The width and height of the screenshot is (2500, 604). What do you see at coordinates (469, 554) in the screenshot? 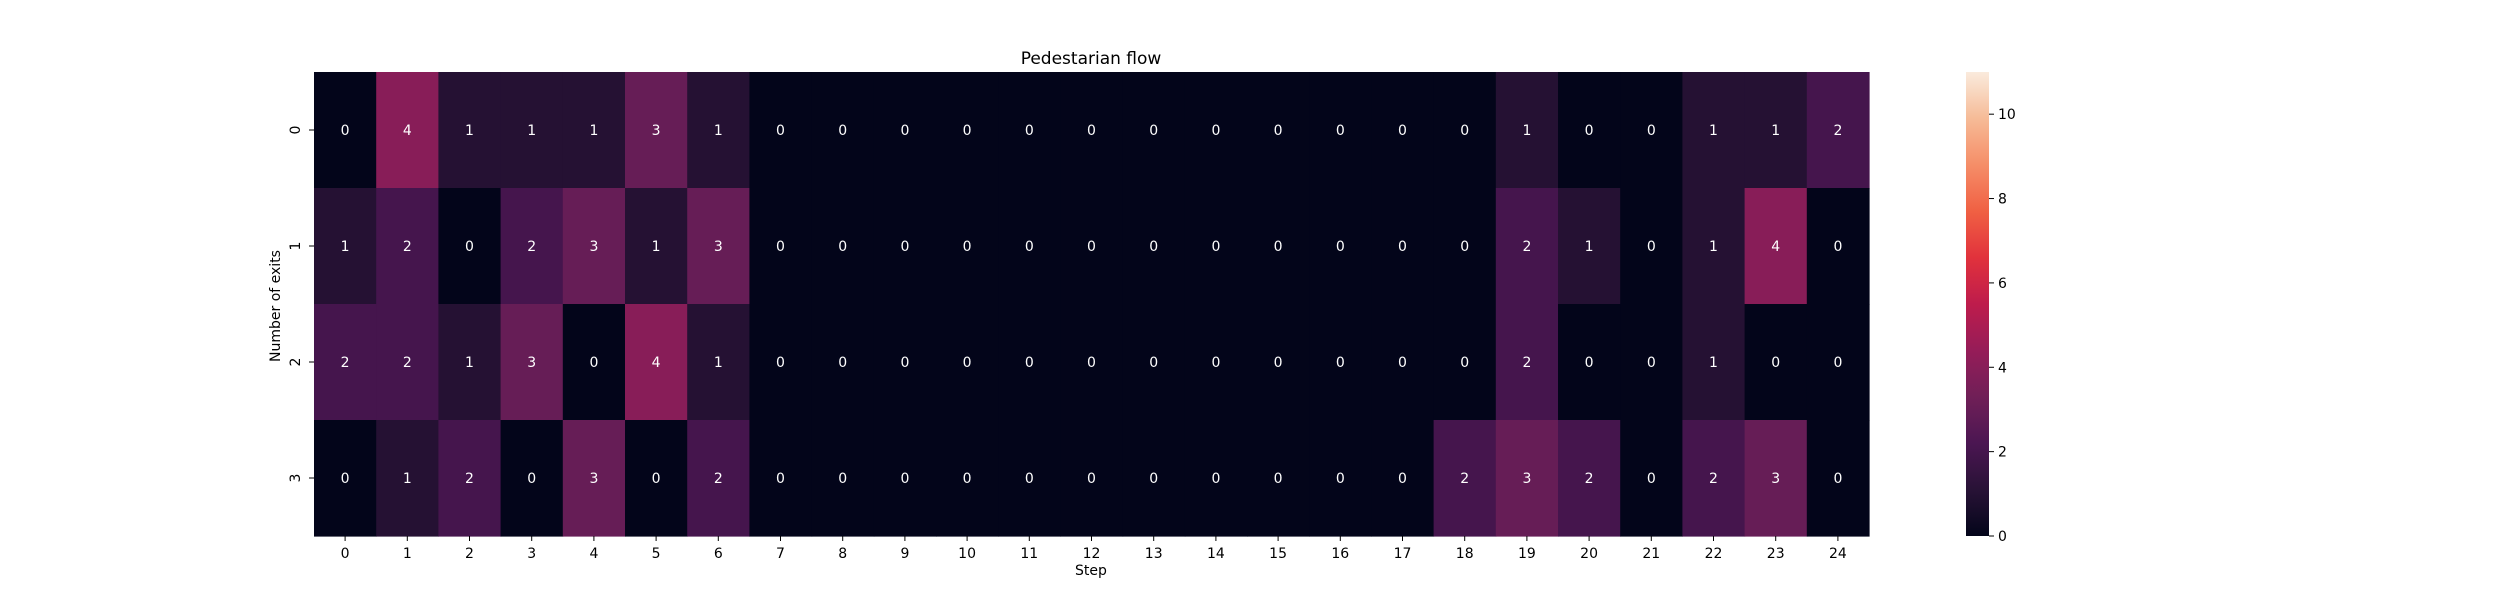
I see `x-tick-label: 2` at bounding box center [469, 554].